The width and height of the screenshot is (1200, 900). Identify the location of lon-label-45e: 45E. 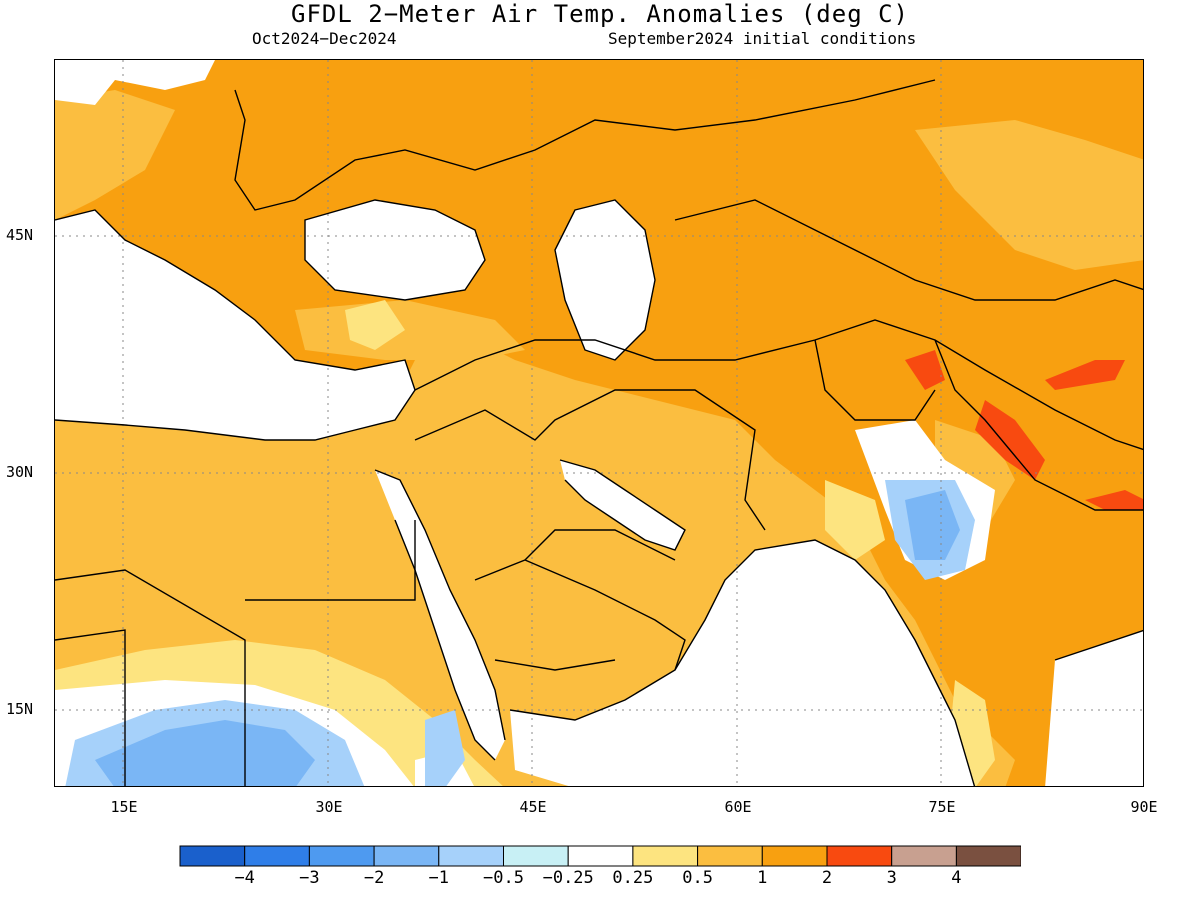
(533, 807).